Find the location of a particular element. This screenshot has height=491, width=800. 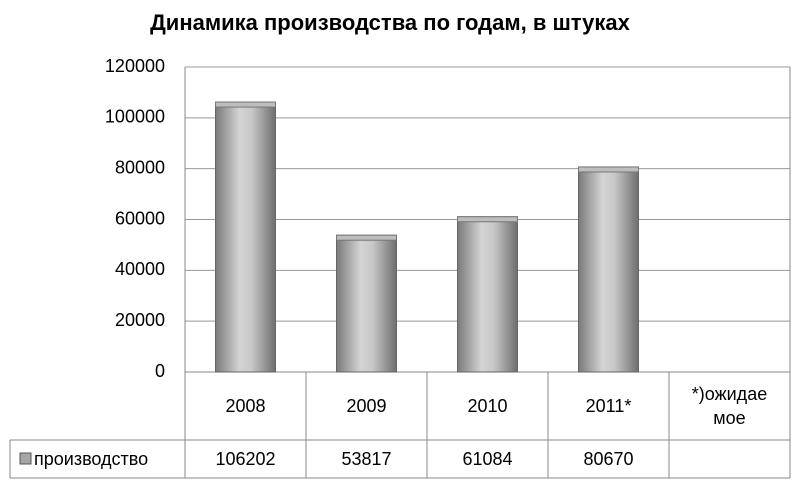

legend-label: производство is located at coordinates (91, 459).